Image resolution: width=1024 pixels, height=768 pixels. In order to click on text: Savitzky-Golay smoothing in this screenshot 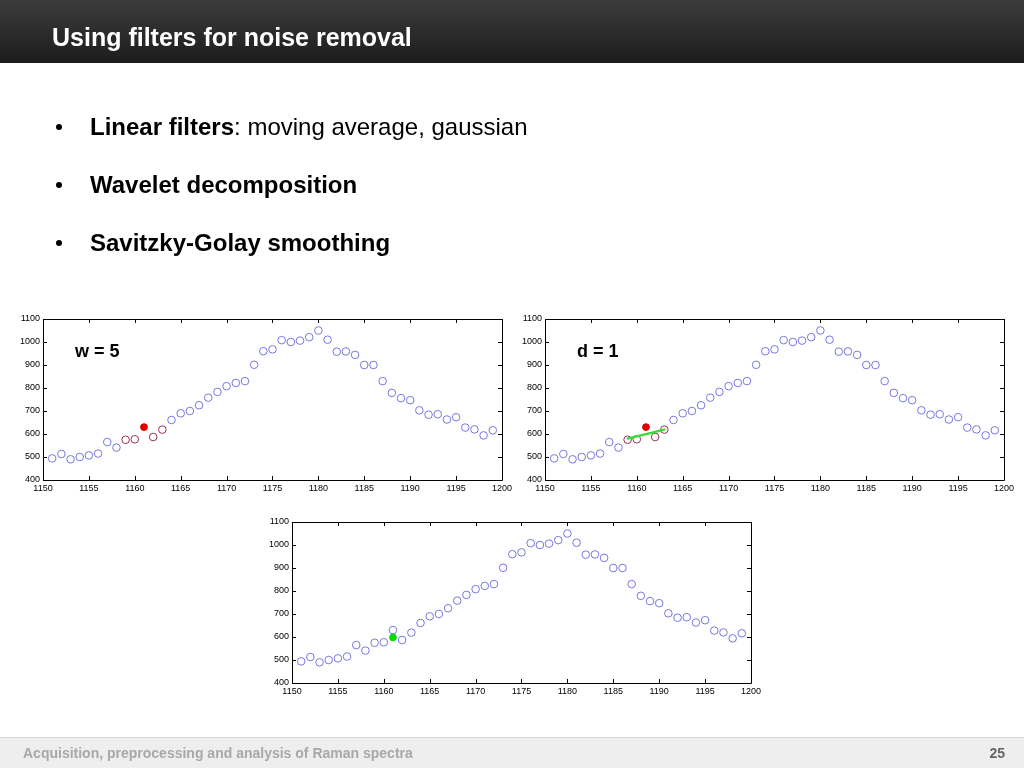, I will do `click(240, 242)`.